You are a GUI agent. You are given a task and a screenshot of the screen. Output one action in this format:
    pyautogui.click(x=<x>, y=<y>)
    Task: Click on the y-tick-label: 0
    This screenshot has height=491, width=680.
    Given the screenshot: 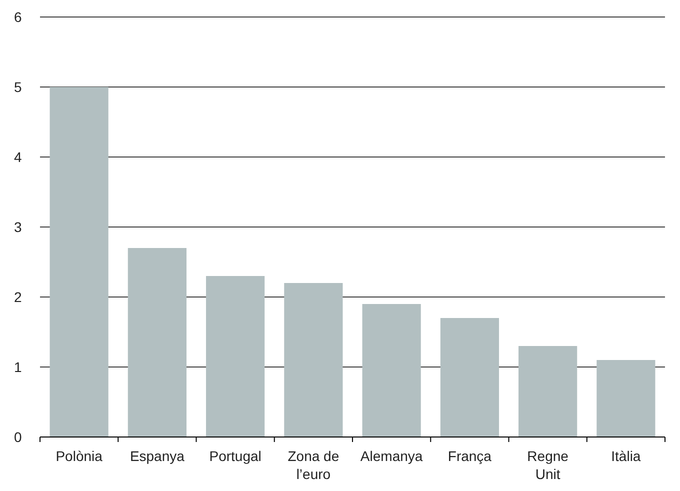 What is the action you would take?
    pyautogui.click(x=18, y=436)
    